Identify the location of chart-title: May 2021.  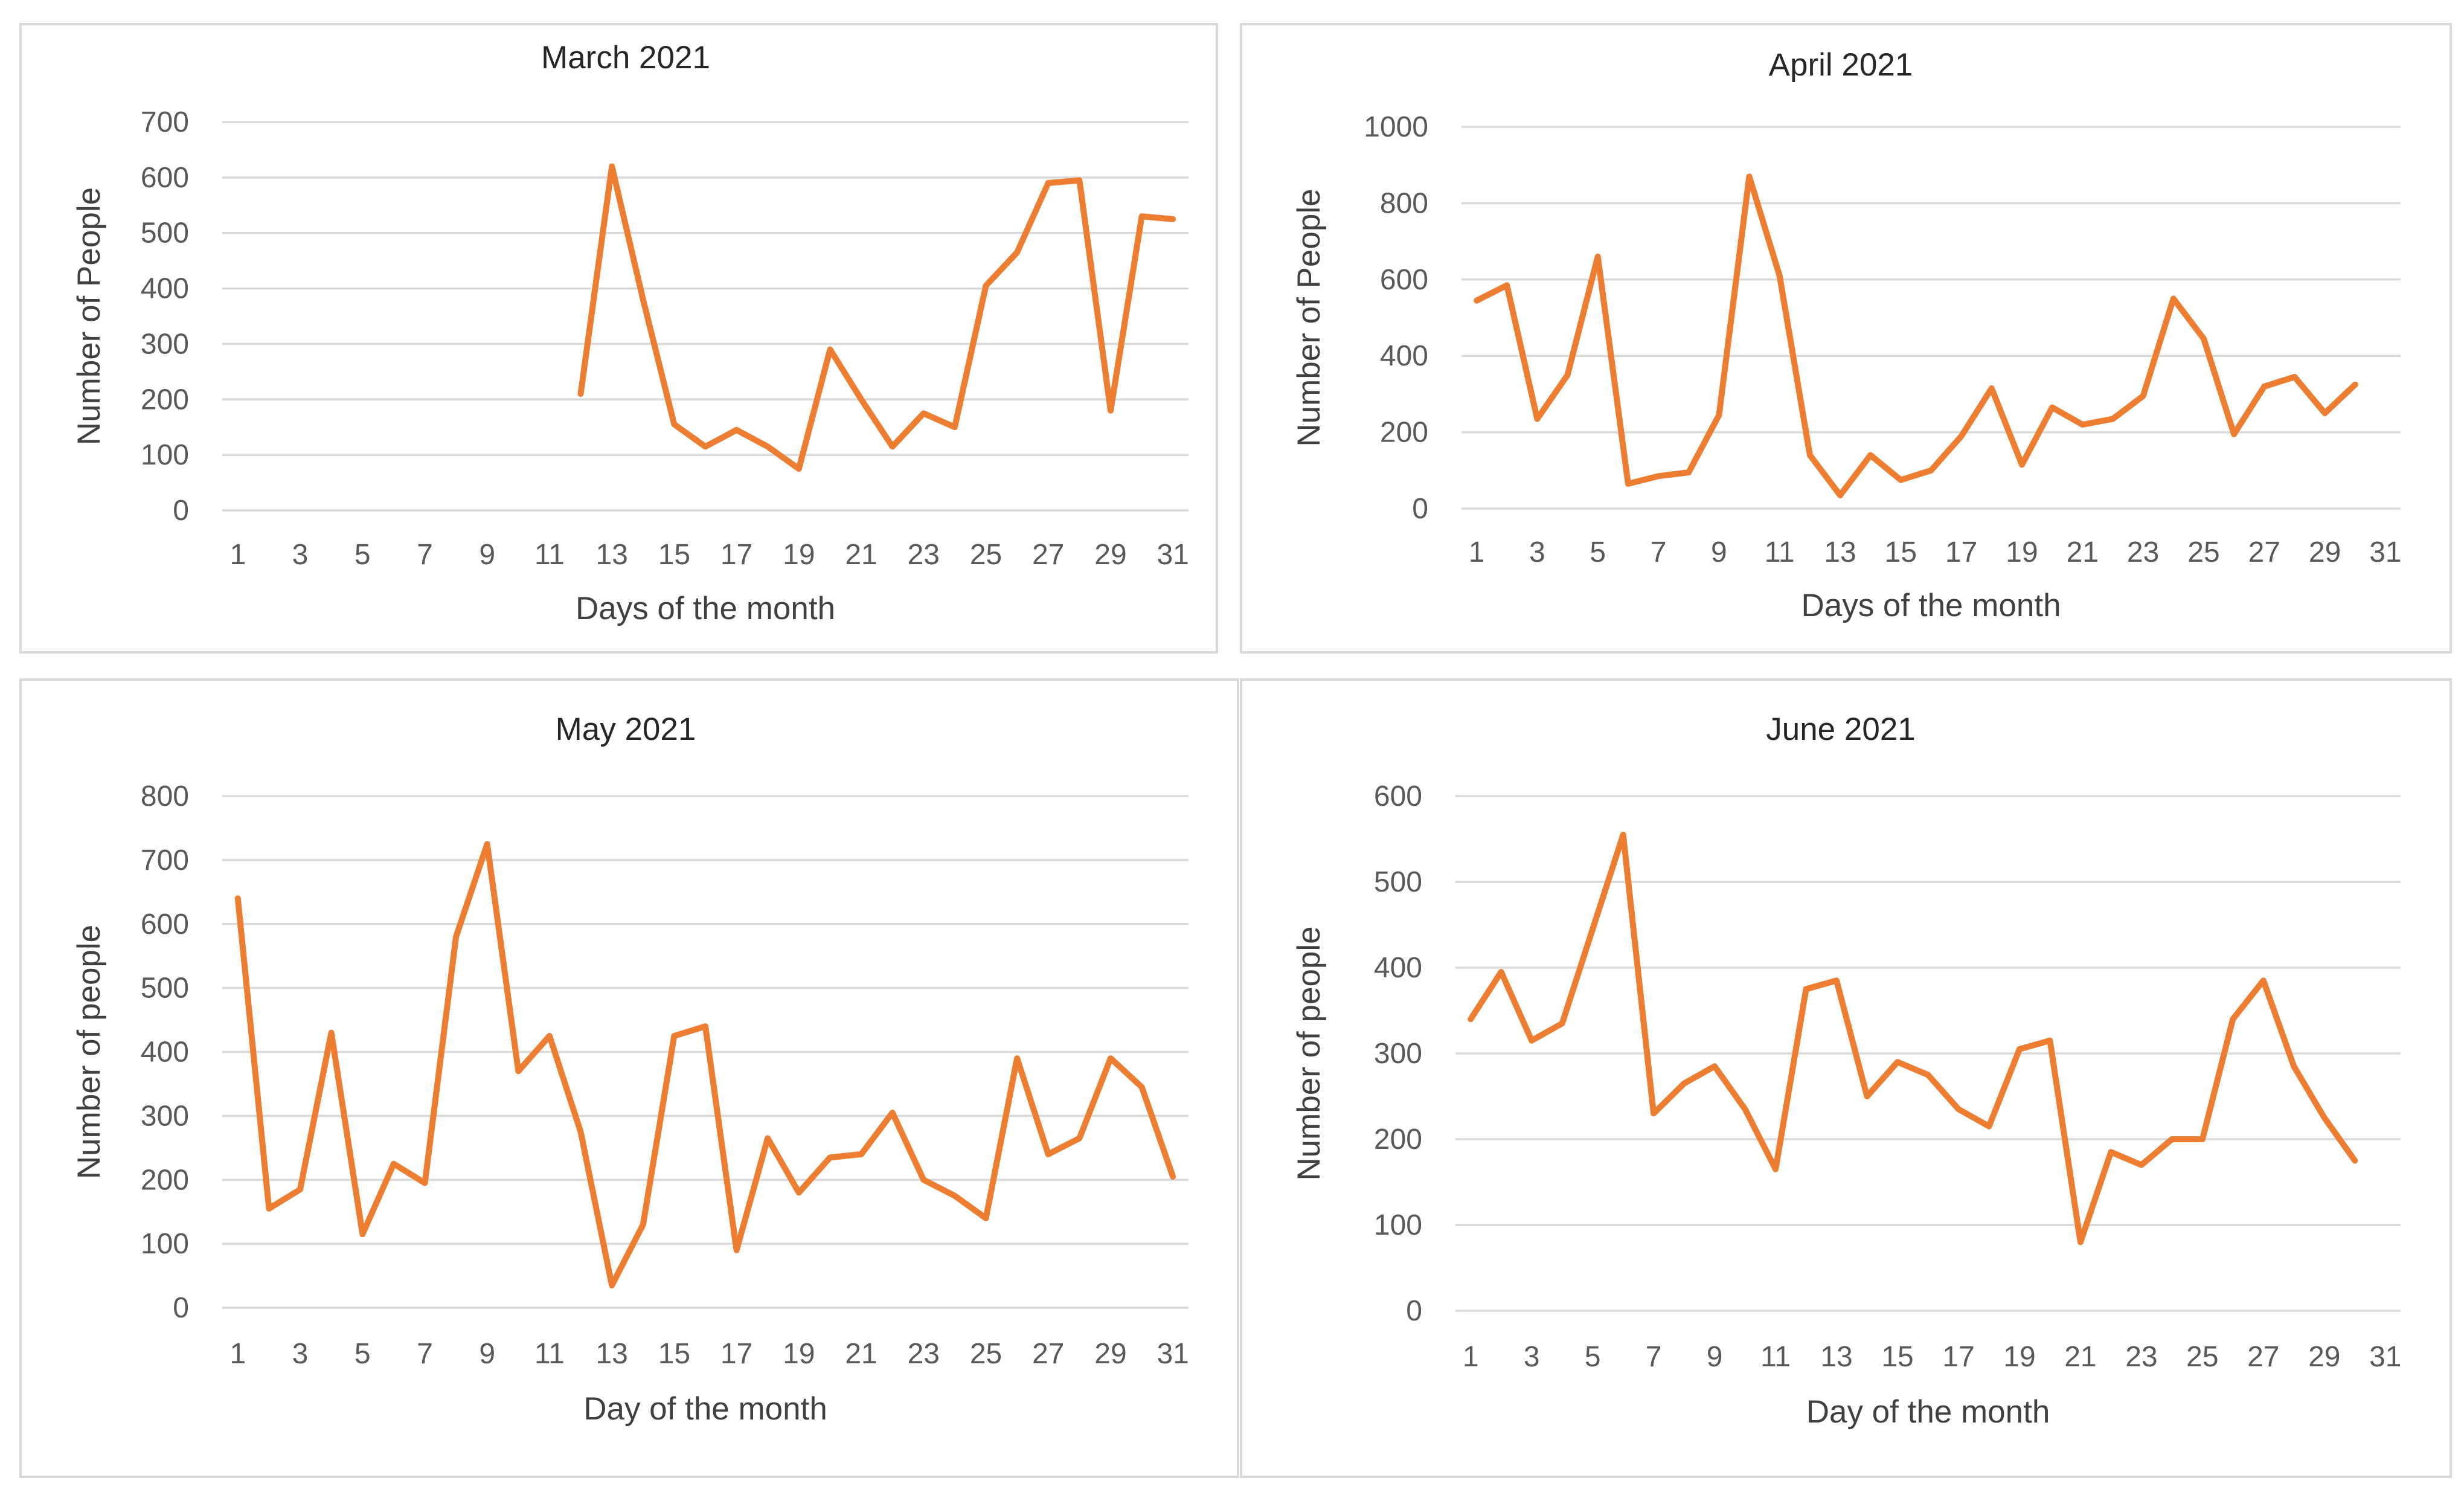
(626, 729).